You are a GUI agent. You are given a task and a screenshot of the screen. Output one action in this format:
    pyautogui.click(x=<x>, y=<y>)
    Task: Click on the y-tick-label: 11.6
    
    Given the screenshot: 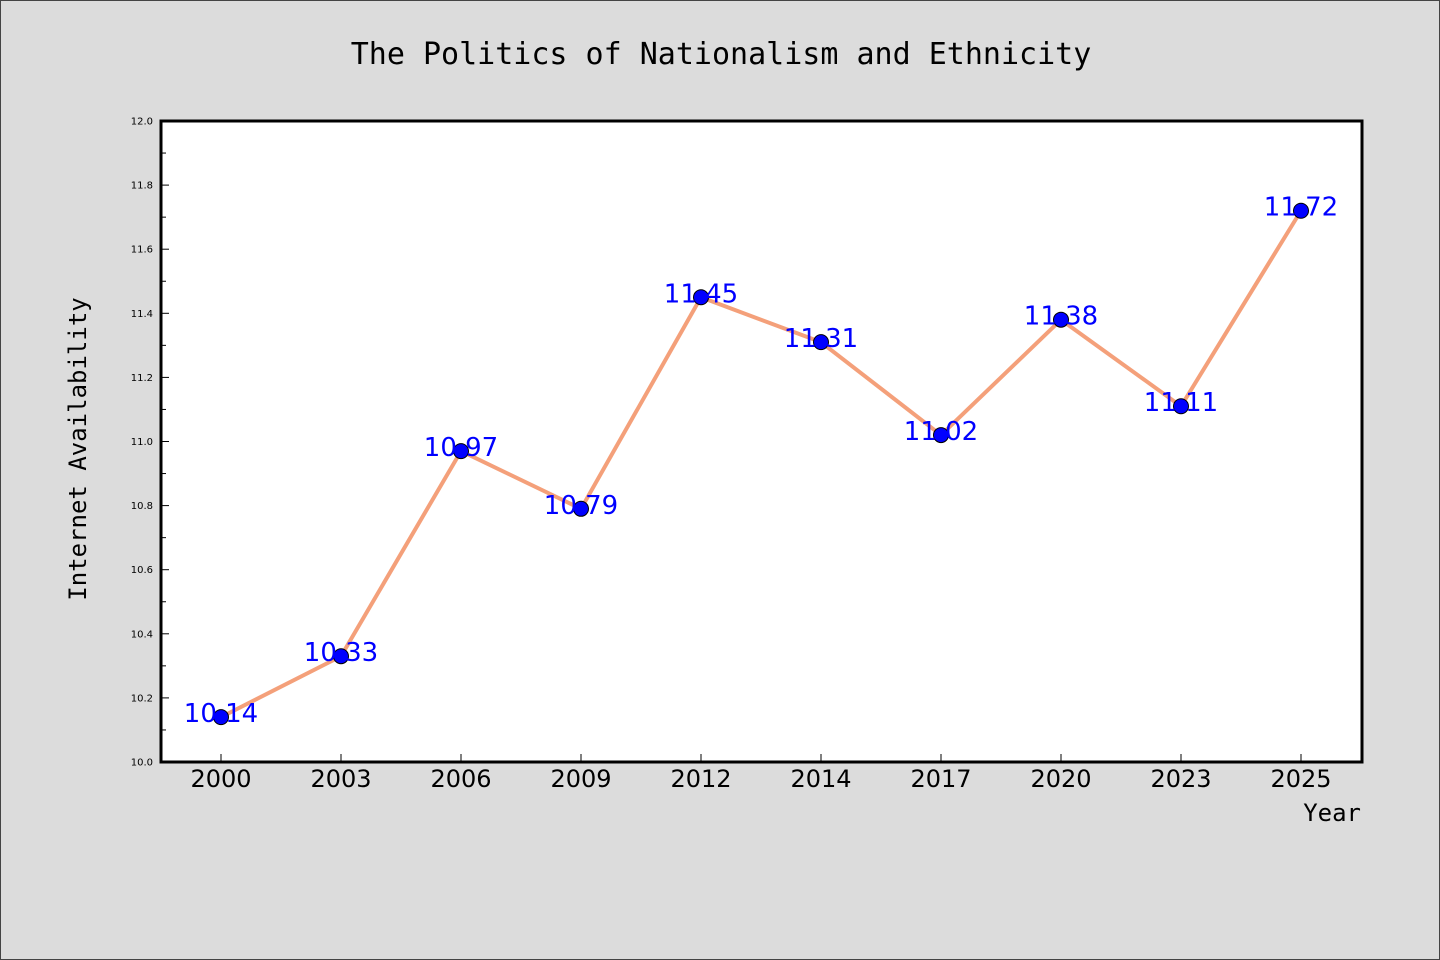 What is the action you would take?
    pyautogui.click(x=142, y=250)
    